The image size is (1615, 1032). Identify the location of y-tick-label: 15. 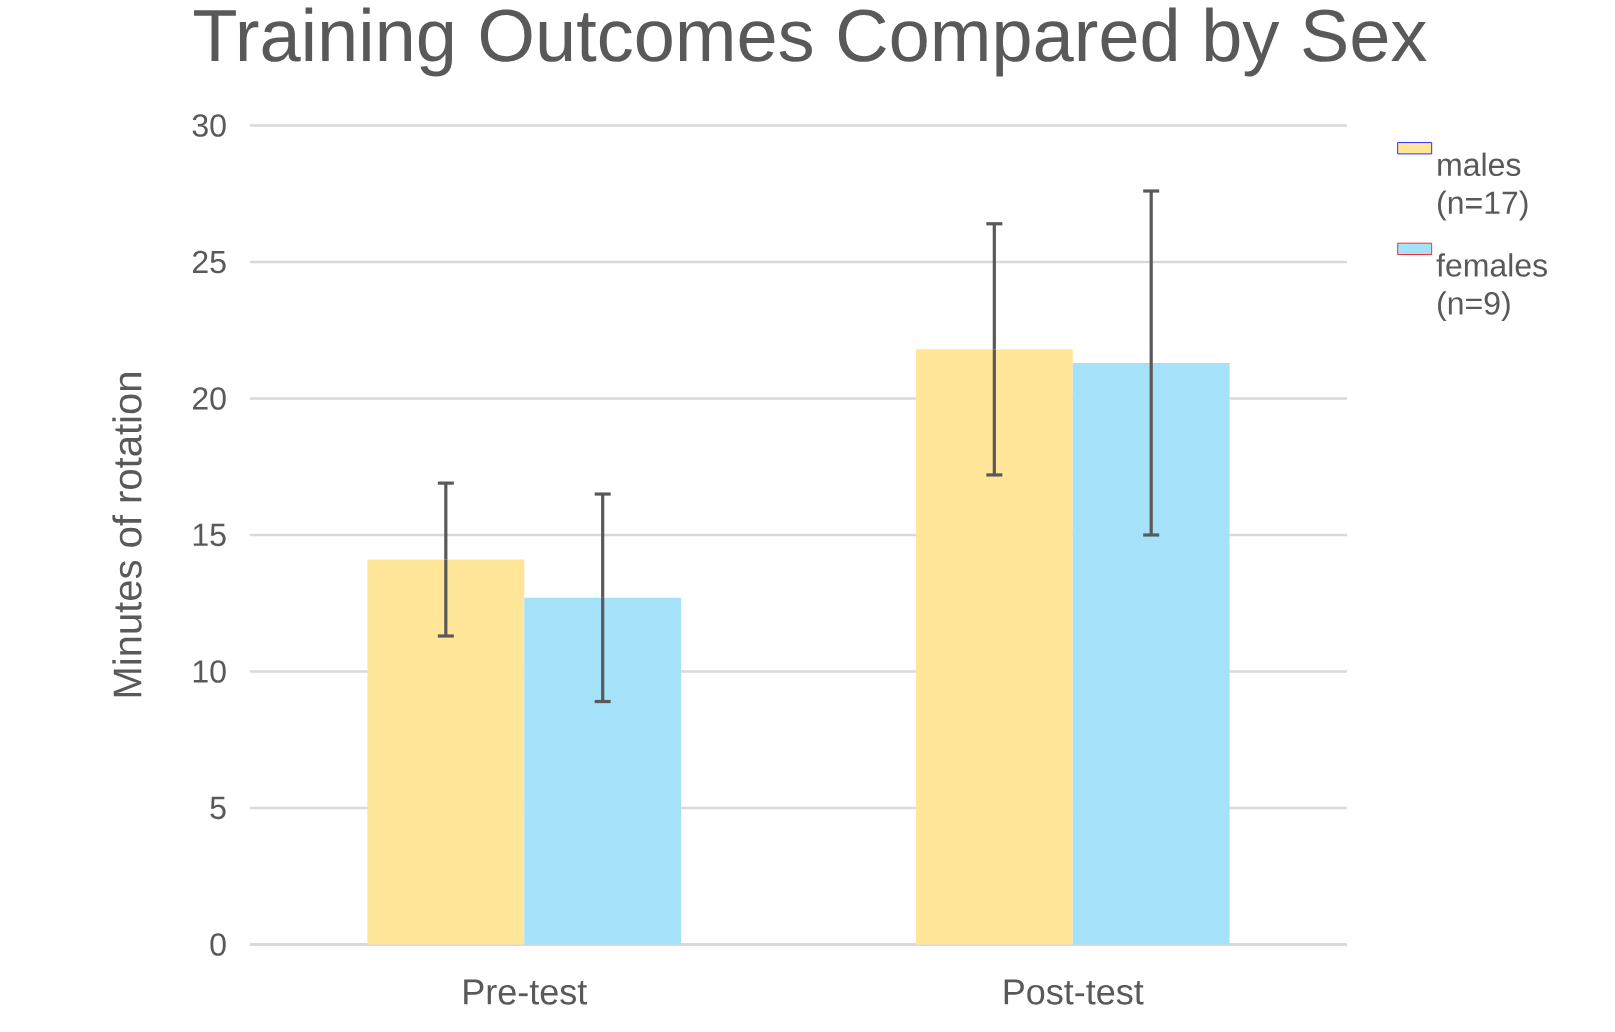
(209, 535).